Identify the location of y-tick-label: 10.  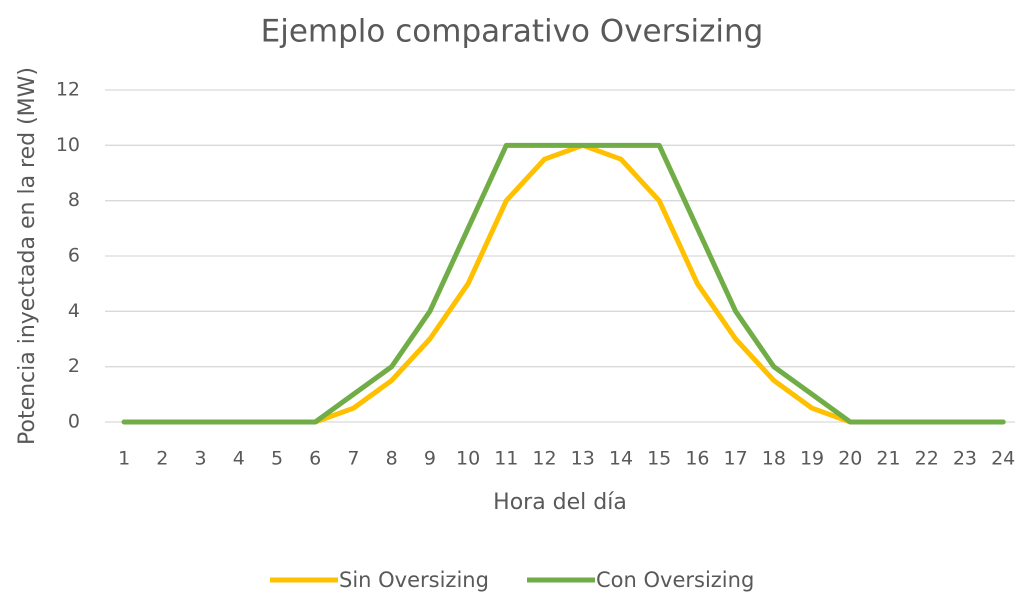
(68, 145).